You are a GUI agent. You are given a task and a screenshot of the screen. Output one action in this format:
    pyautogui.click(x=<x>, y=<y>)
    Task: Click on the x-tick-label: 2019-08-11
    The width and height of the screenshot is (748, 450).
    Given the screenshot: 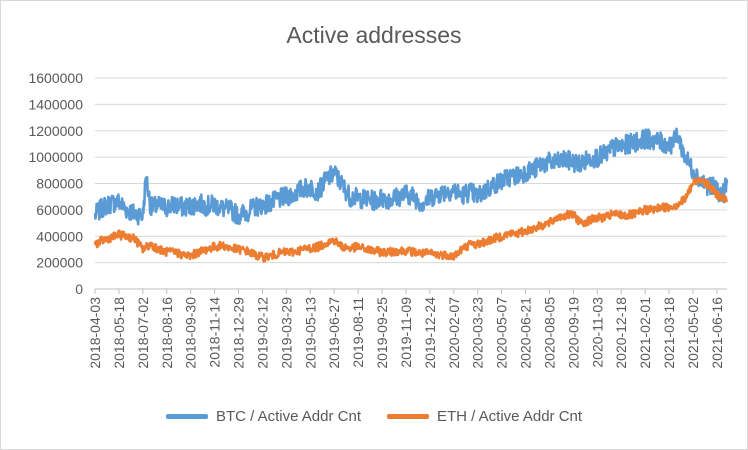 What is the action you would take?
    pyautogui.click(x=358, y=332)
    